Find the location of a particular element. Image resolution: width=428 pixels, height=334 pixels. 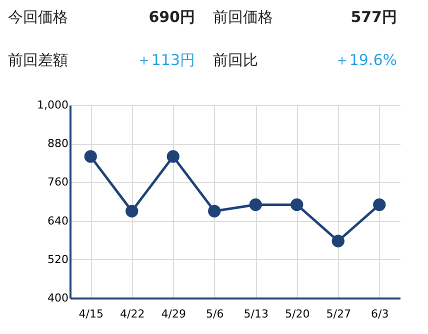

text: 690円 is located at coordinates (171, 17).